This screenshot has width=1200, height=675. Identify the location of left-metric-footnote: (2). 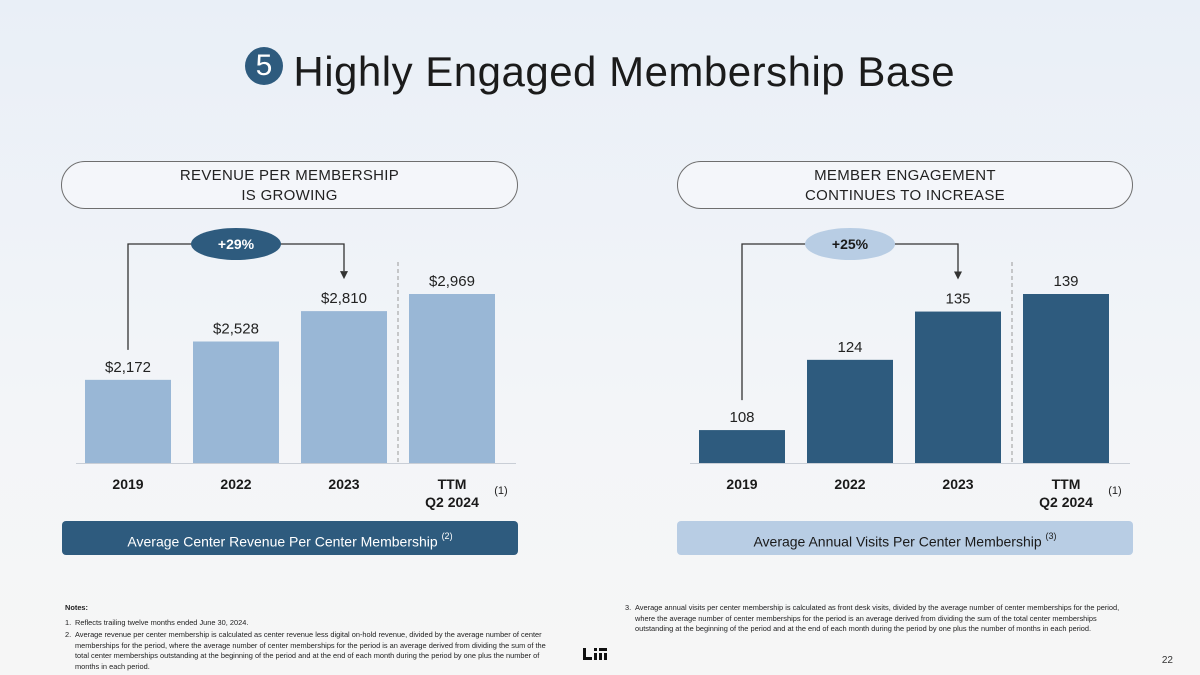
(447, 536).